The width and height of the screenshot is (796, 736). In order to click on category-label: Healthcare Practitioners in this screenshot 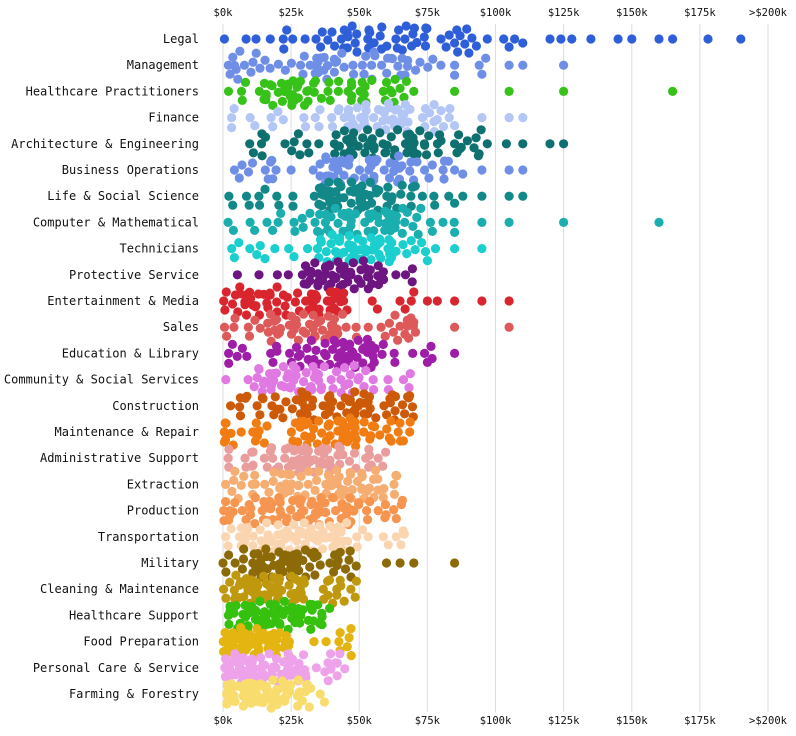, I will do `click(112, 91)`.